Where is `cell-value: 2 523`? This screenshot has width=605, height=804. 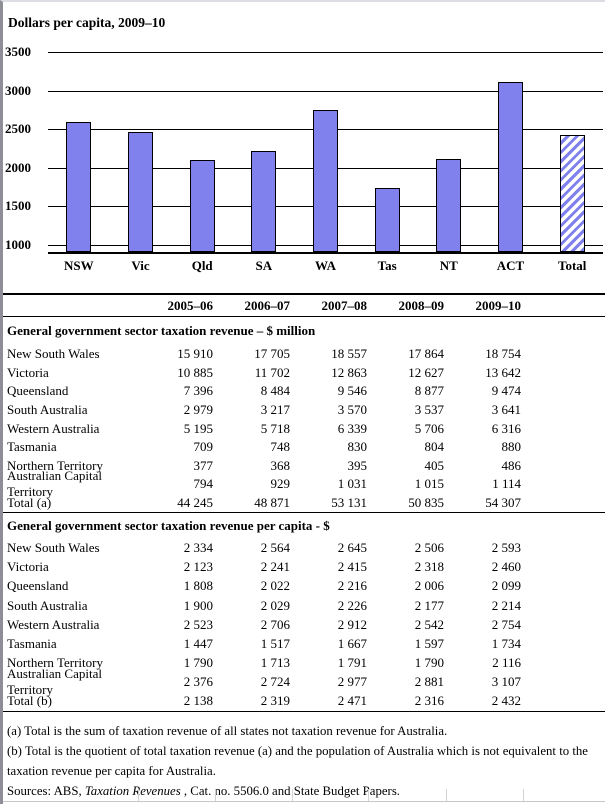
cell-value: 2 523 is located at coordinates (198, 624).